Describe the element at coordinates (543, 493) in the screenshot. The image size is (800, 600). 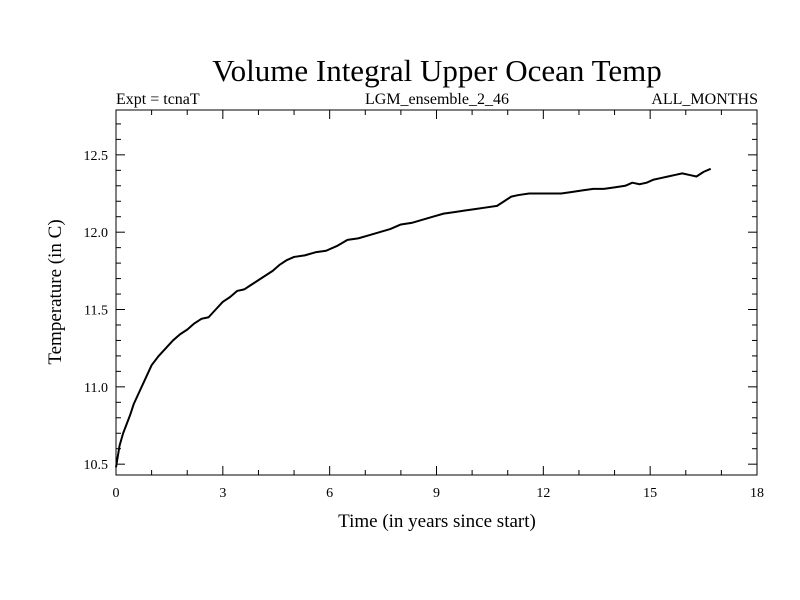
I see `x-tick-label: 12` at that location.